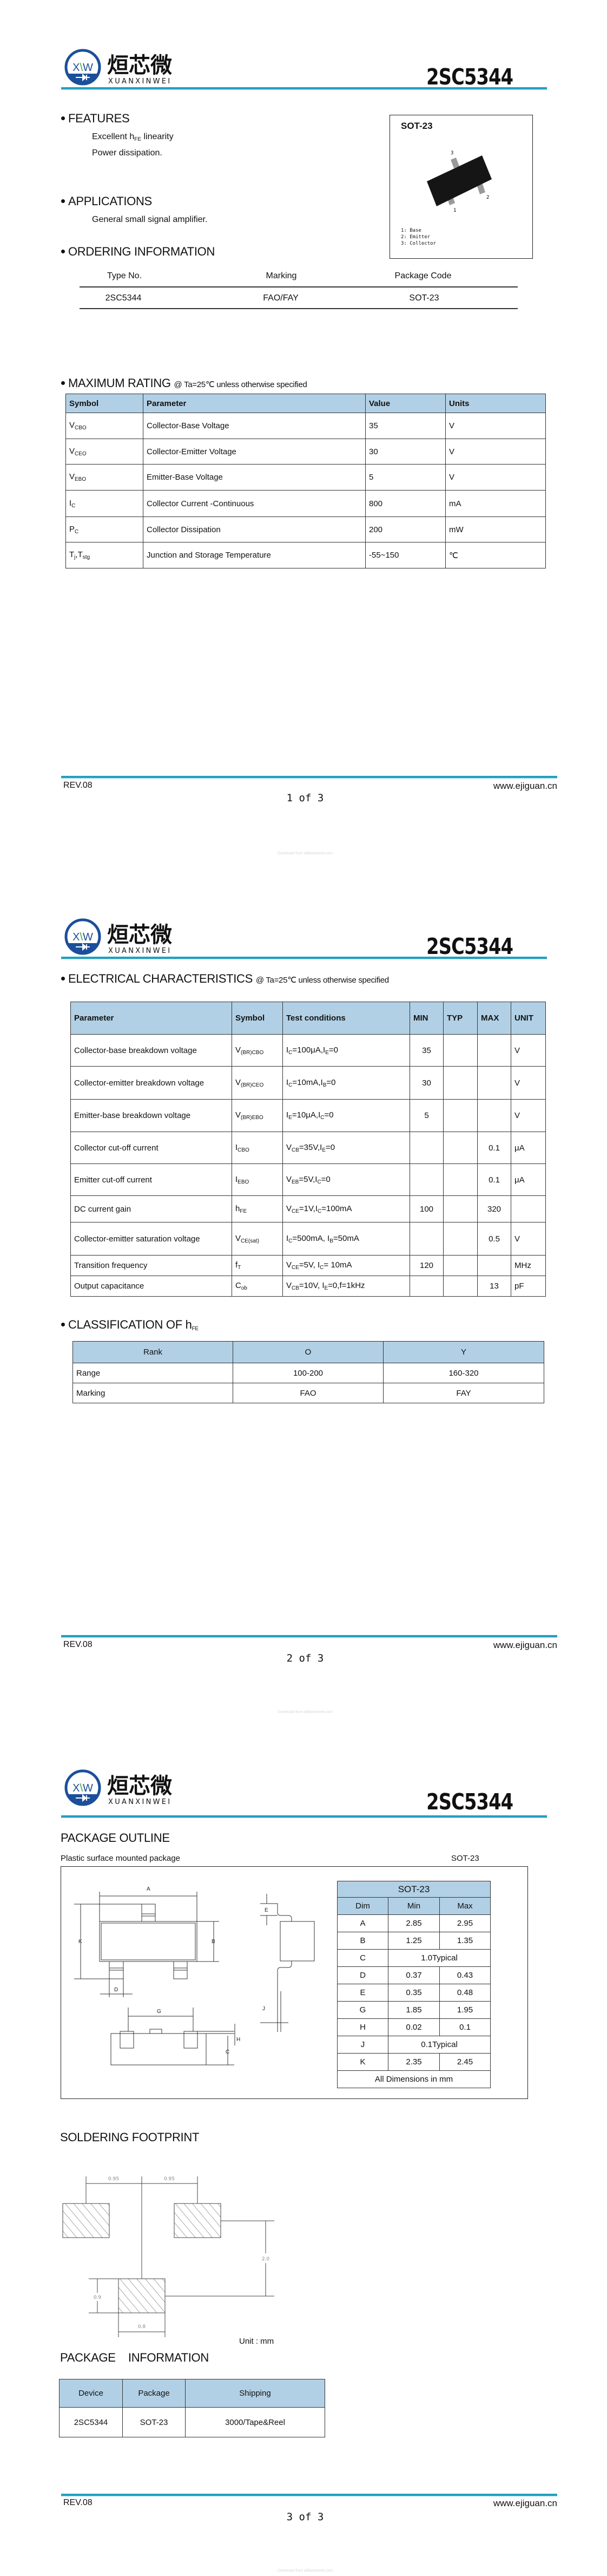  I want to click on table-row: VCEO Collector-Emitter Voltage 30 V, so click(305, 452).